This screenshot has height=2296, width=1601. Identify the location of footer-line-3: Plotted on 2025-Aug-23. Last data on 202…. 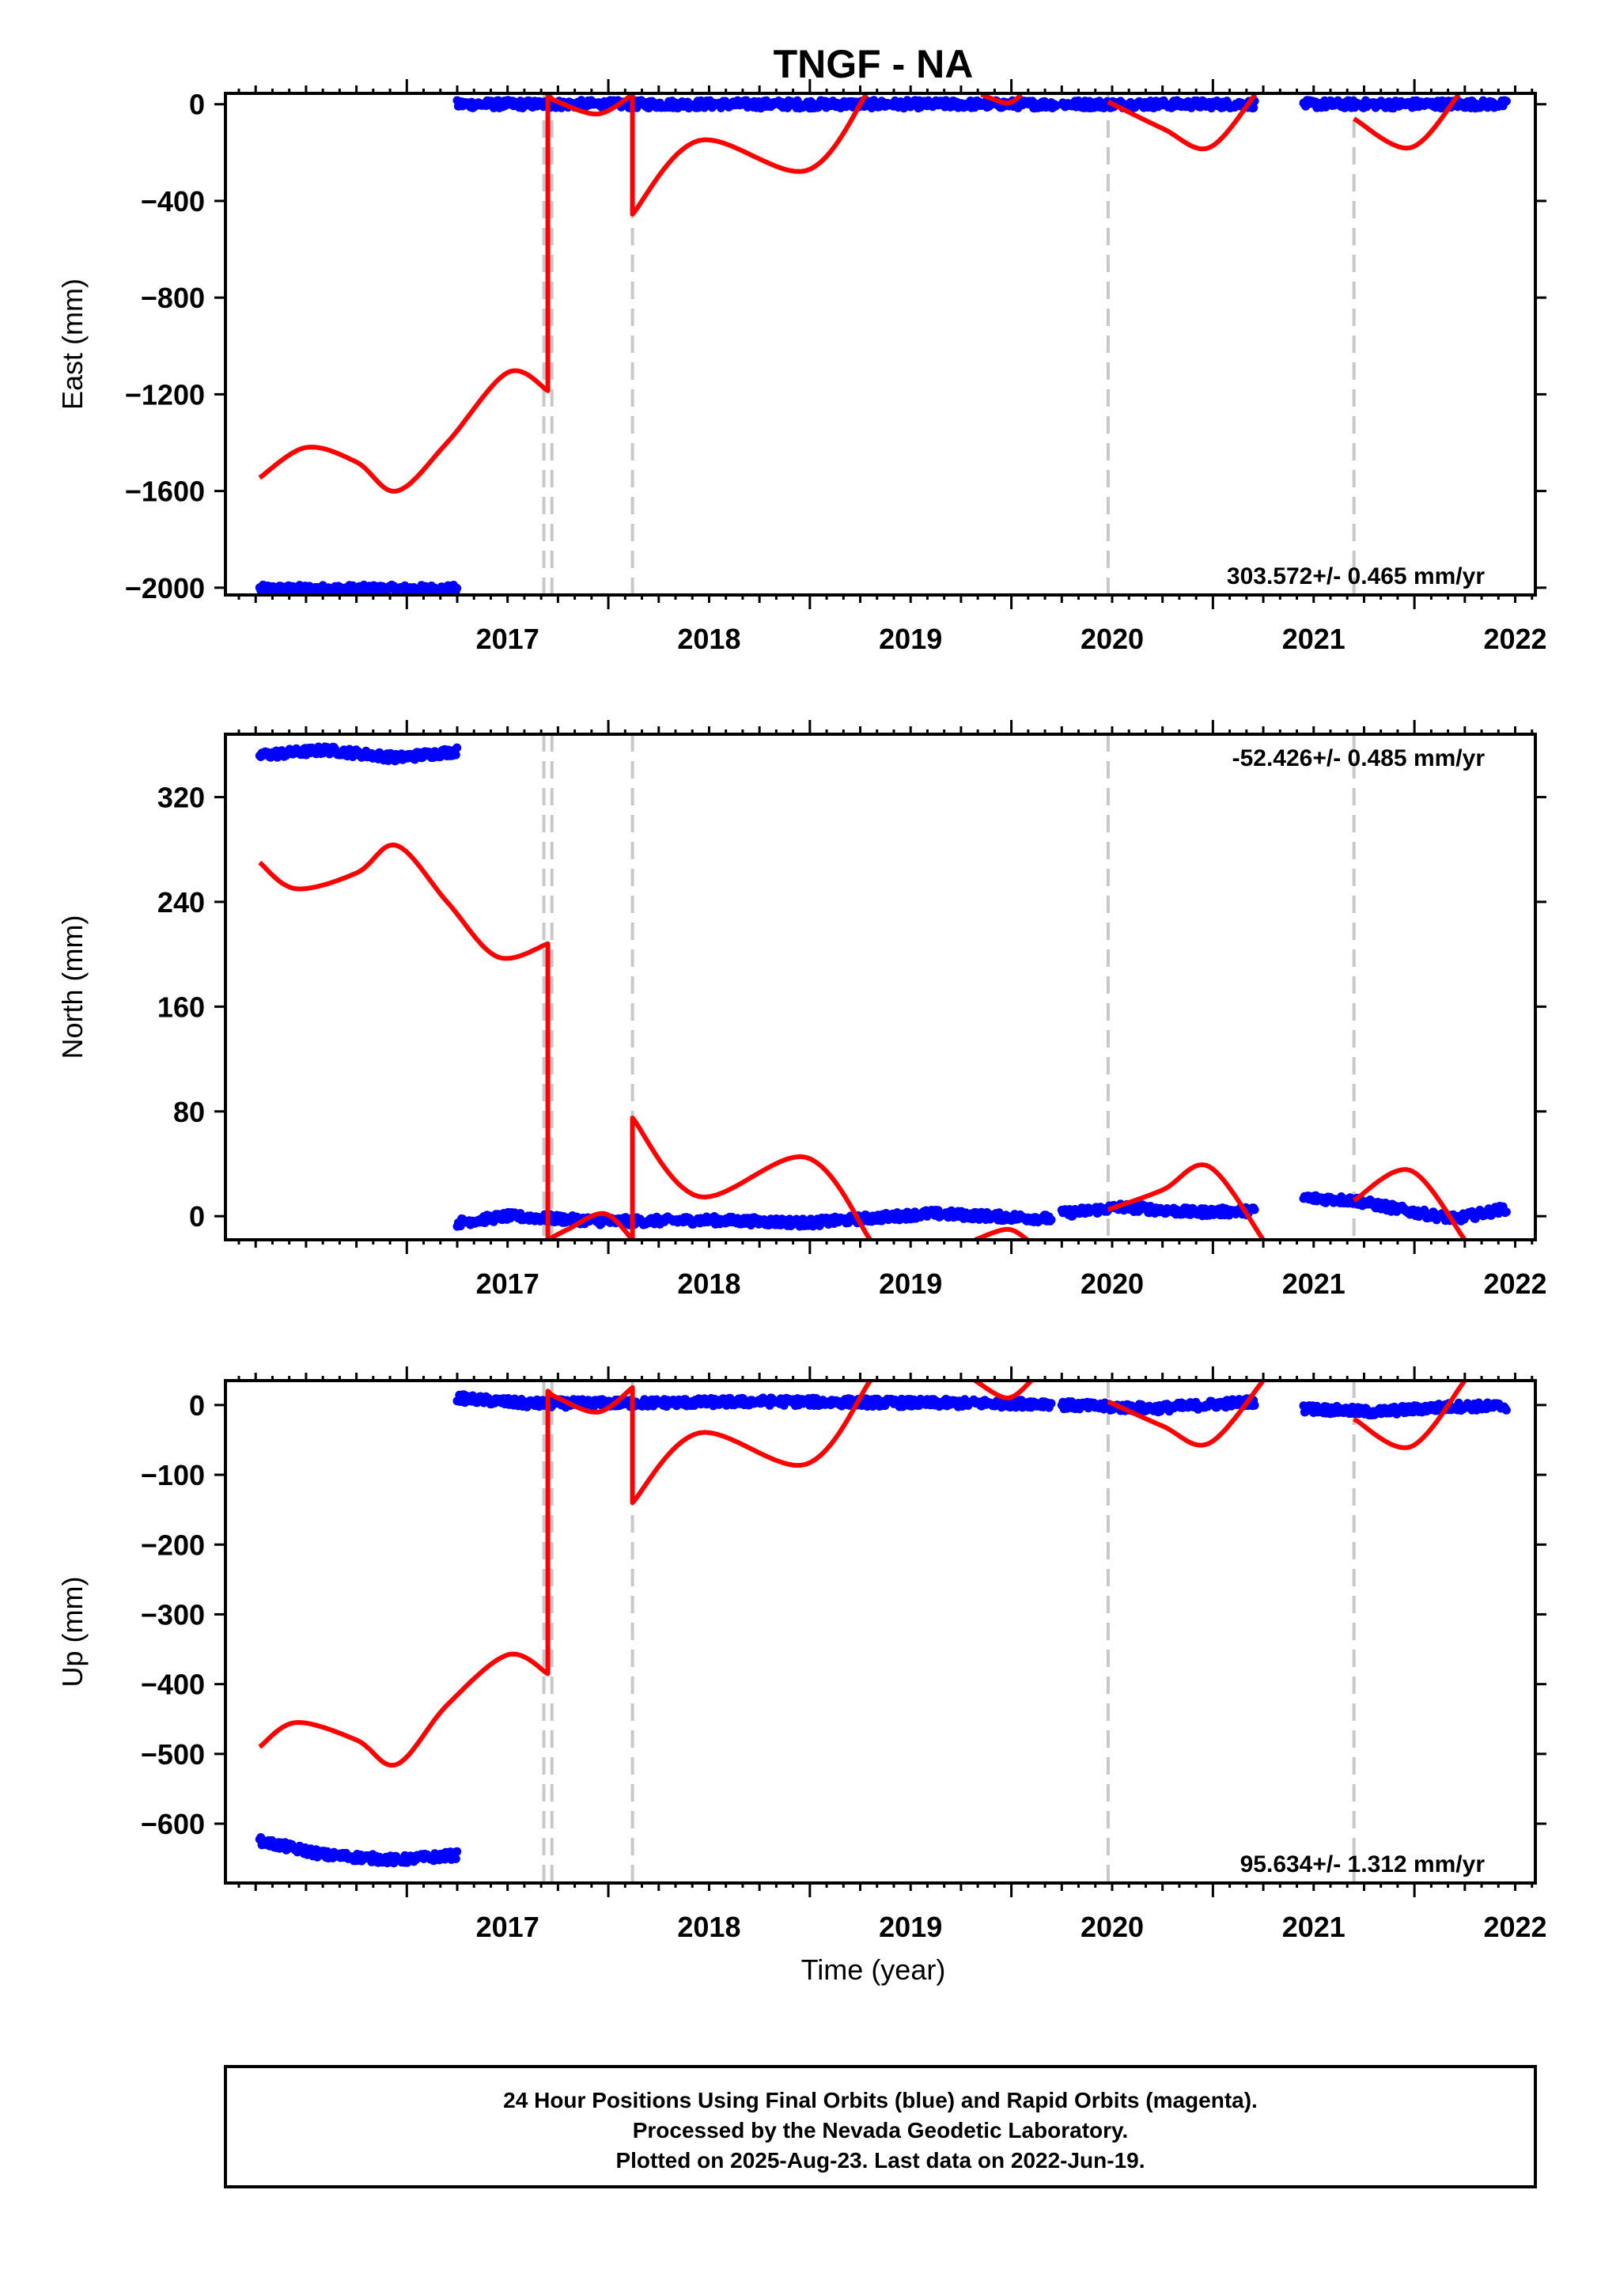
(880, 2161).